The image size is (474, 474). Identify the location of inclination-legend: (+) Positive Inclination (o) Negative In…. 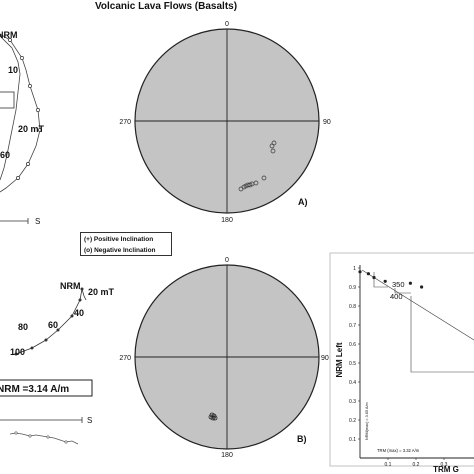
(126, 244).